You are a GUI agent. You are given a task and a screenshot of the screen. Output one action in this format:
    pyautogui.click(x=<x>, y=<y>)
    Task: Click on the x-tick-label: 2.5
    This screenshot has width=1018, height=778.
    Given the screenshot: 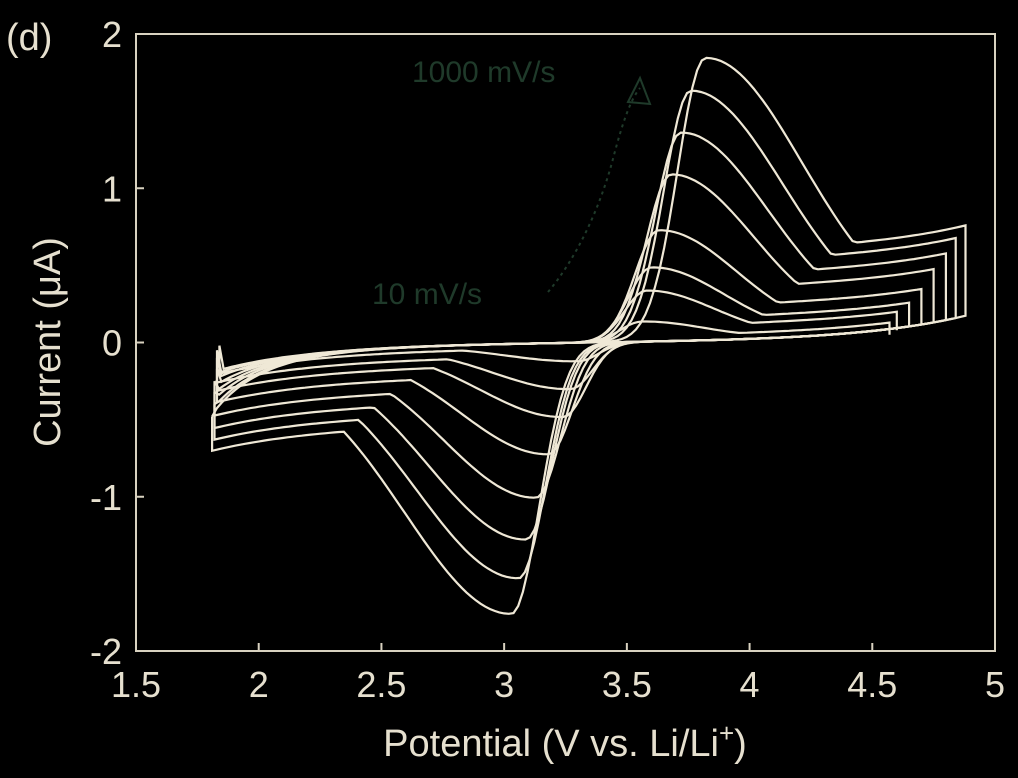 What is the action you would take?
    pyautogui.click(x=381, y=684)
    